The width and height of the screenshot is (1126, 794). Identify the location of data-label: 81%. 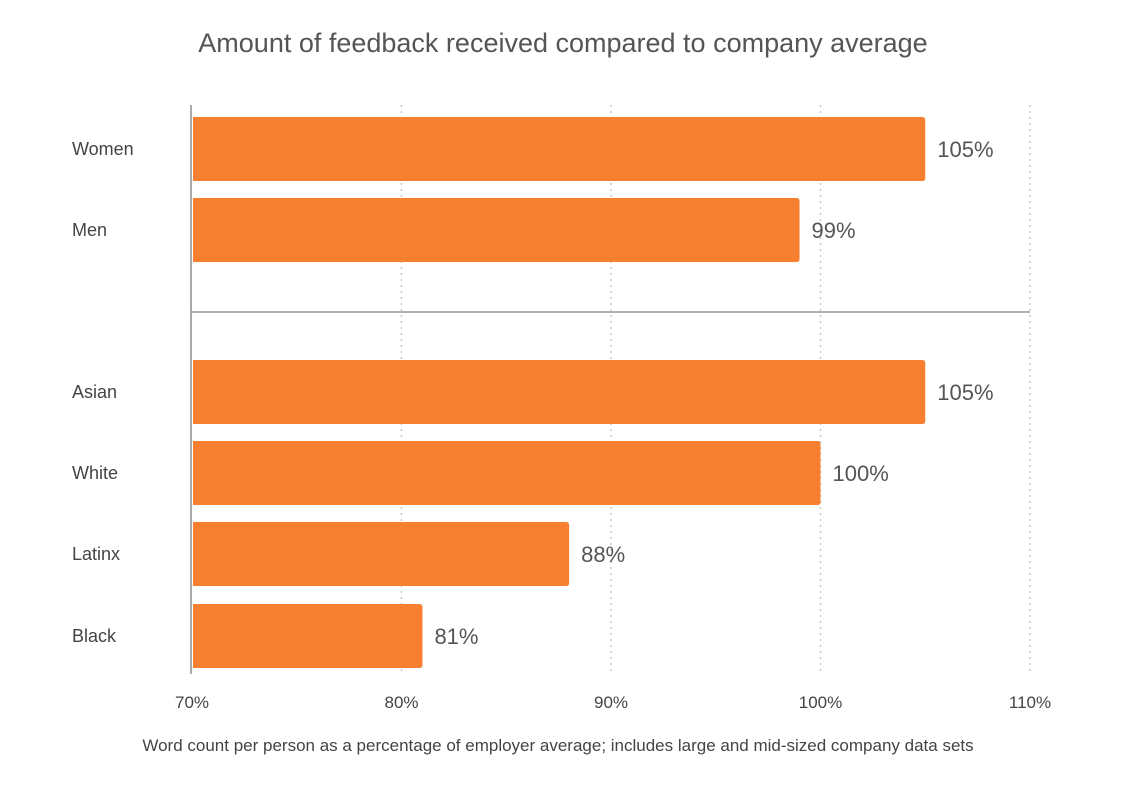
(456, 636).